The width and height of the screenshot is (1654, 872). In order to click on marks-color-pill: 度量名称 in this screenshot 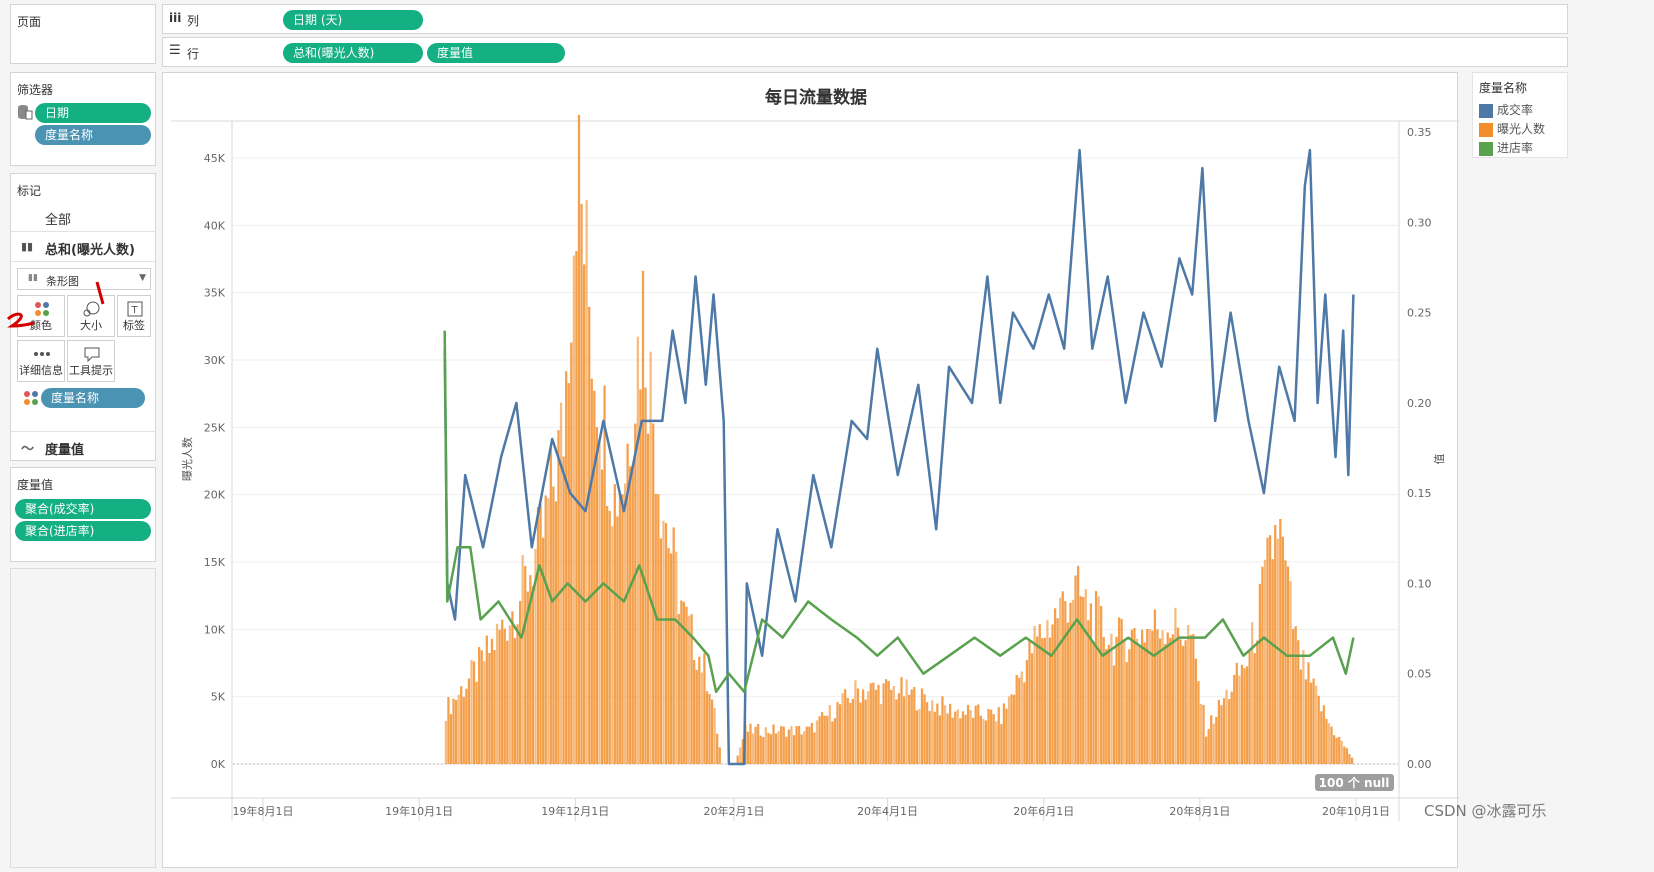, I will do `click(93, 398)`.